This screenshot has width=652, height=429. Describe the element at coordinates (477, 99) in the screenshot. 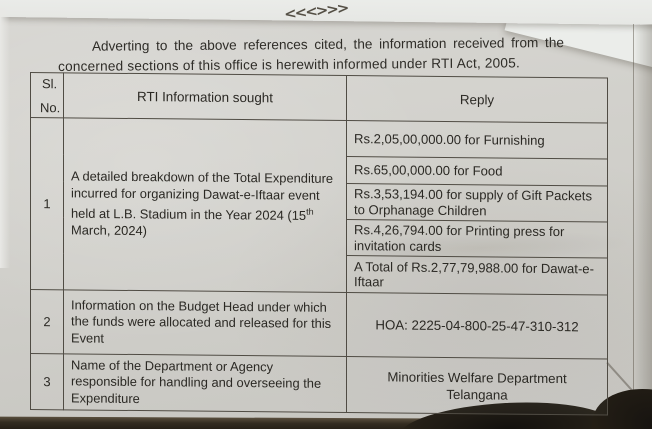

I see `header-reply: Reply` at that location.